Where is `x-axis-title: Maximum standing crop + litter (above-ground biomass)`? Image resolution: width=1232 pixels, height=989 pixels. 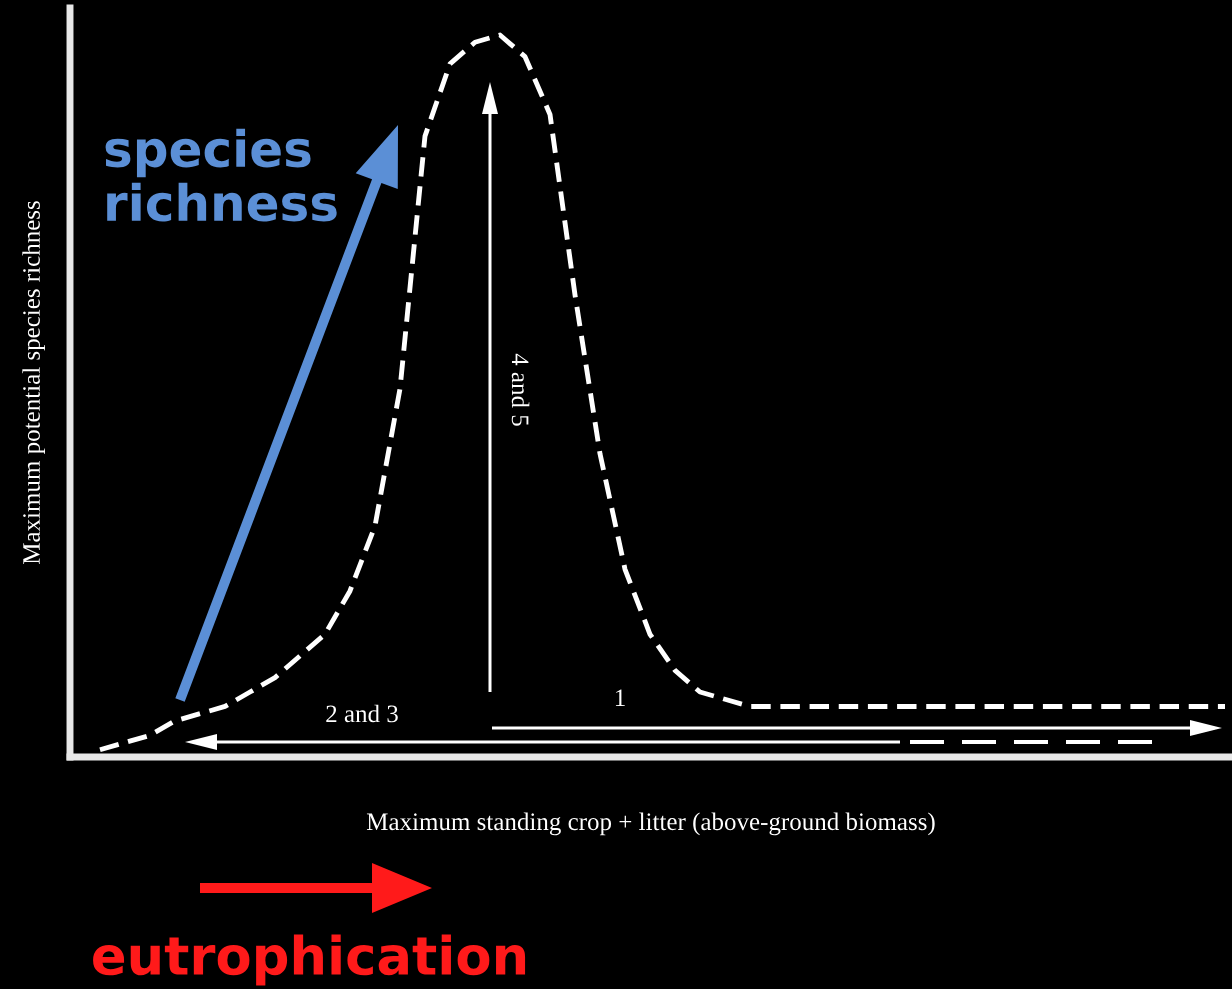 x-axis-title: Maximum standing crop + litter (above-ground biomass) is located at coordinates (650, 824).